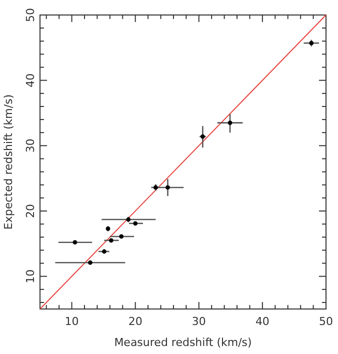 This screenshot has width=338, height=354. What do you see at coordinates (8, 162) in the screenshot?
I see `y-axis-title: Expected redshift (km/s)` at bounding box center [8, 162].